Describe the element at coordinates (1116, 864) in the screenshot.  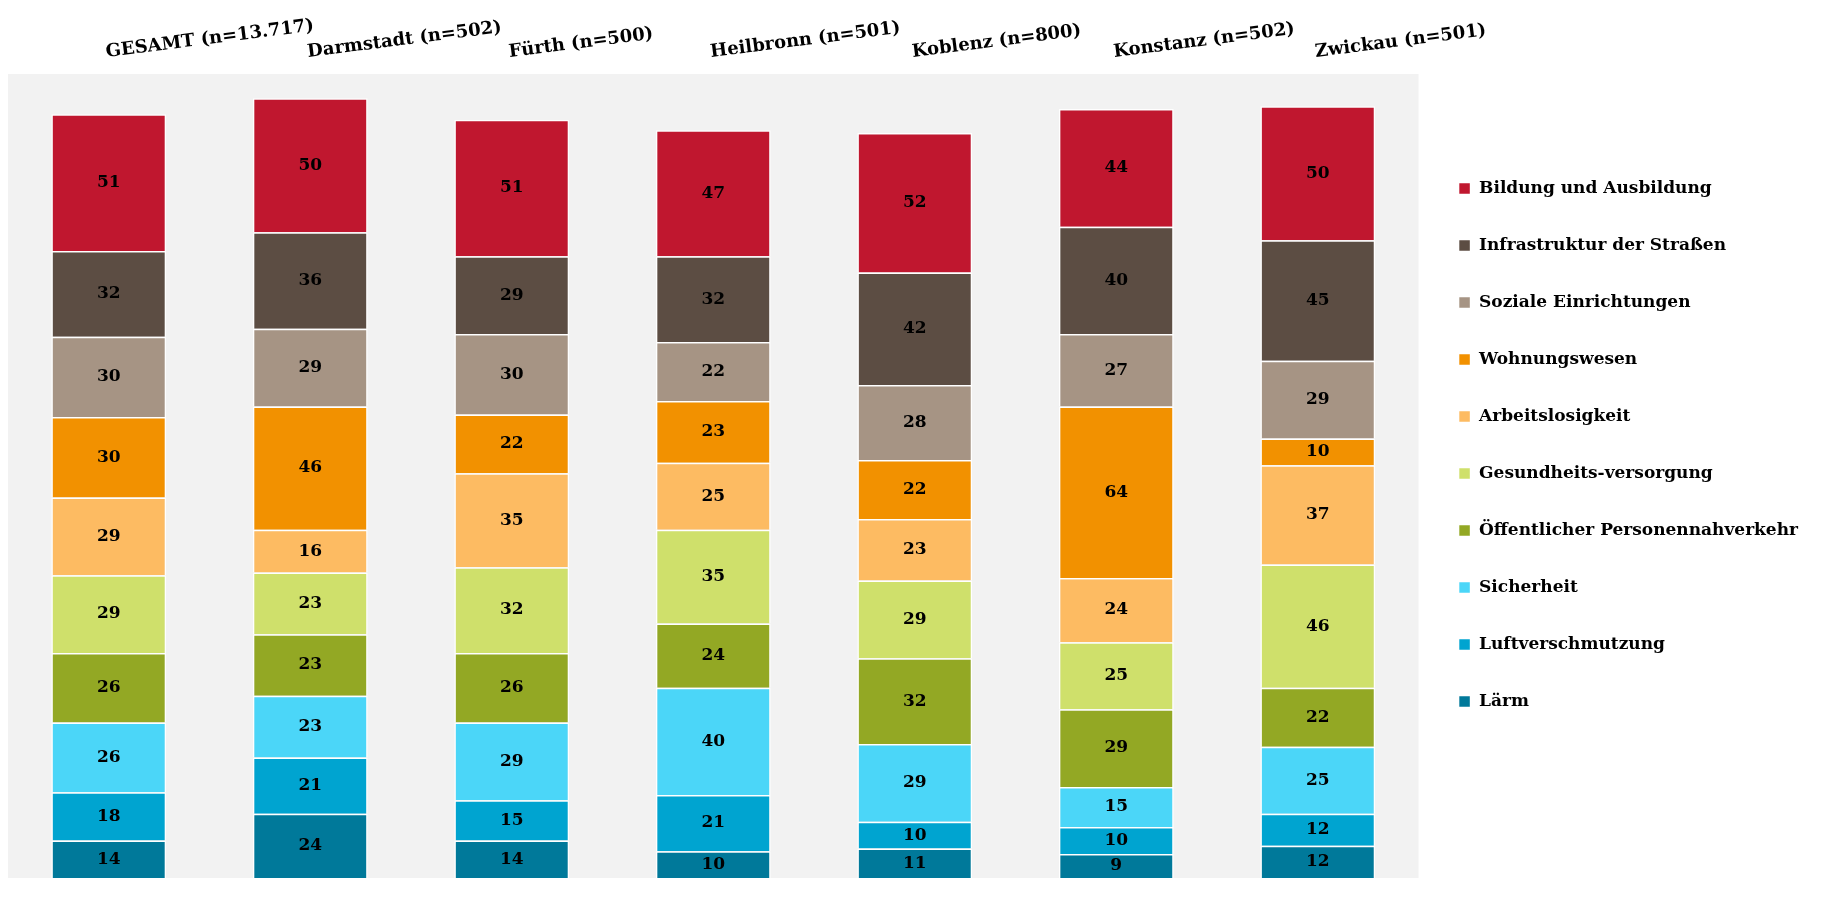
I see `data-label: 9` at that location.